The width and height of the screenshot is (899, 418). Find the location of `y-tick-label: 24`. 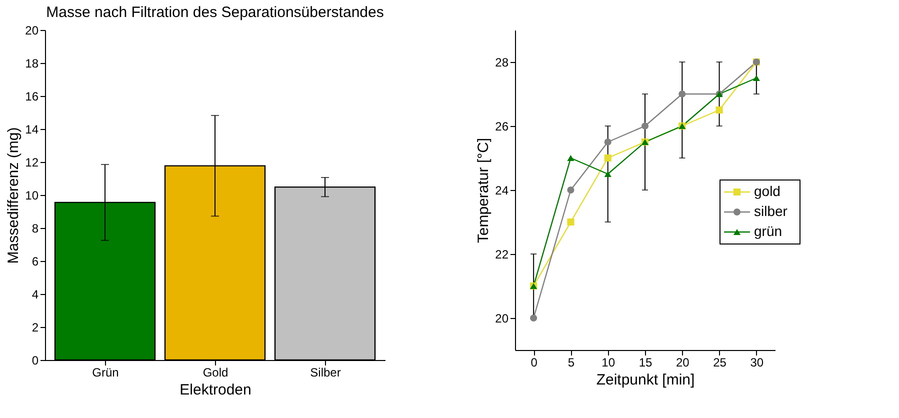

y-tick-label: 24 is located at coordinates (502, 191).